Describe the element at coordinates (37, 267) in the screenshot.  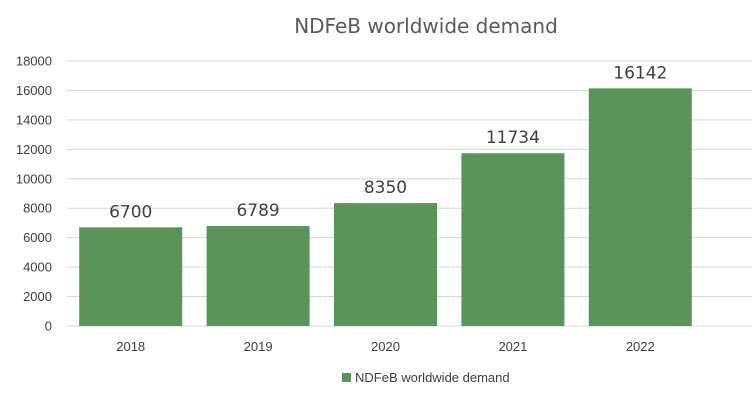
I see `y-tick-label: 4000` at that location.